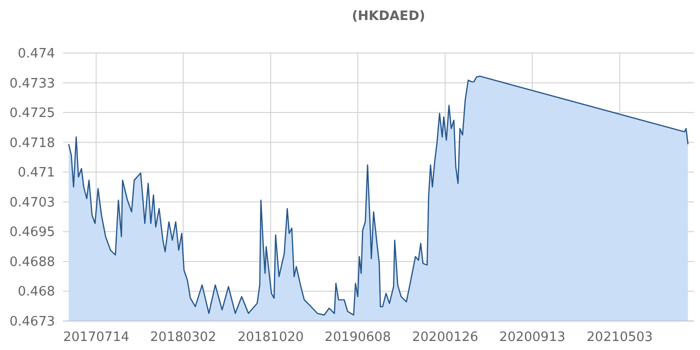 This screenshot has width=700, height=350. What do you see at coordinates (36, 292) in the screenshot?
I see `y-tick-label: 0.468` at bounding box center [36, 292].